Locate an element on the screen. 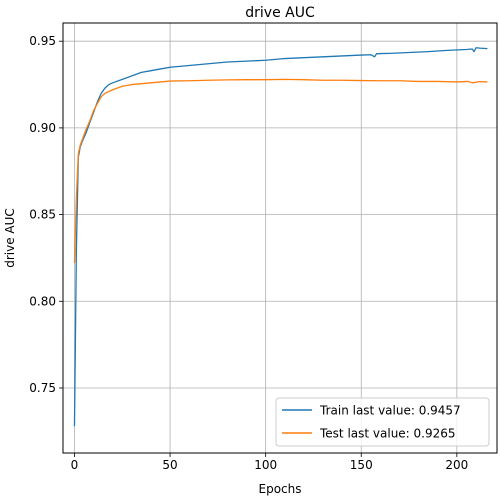  x-tick-label: 50 is located at coordinates (169, 465).